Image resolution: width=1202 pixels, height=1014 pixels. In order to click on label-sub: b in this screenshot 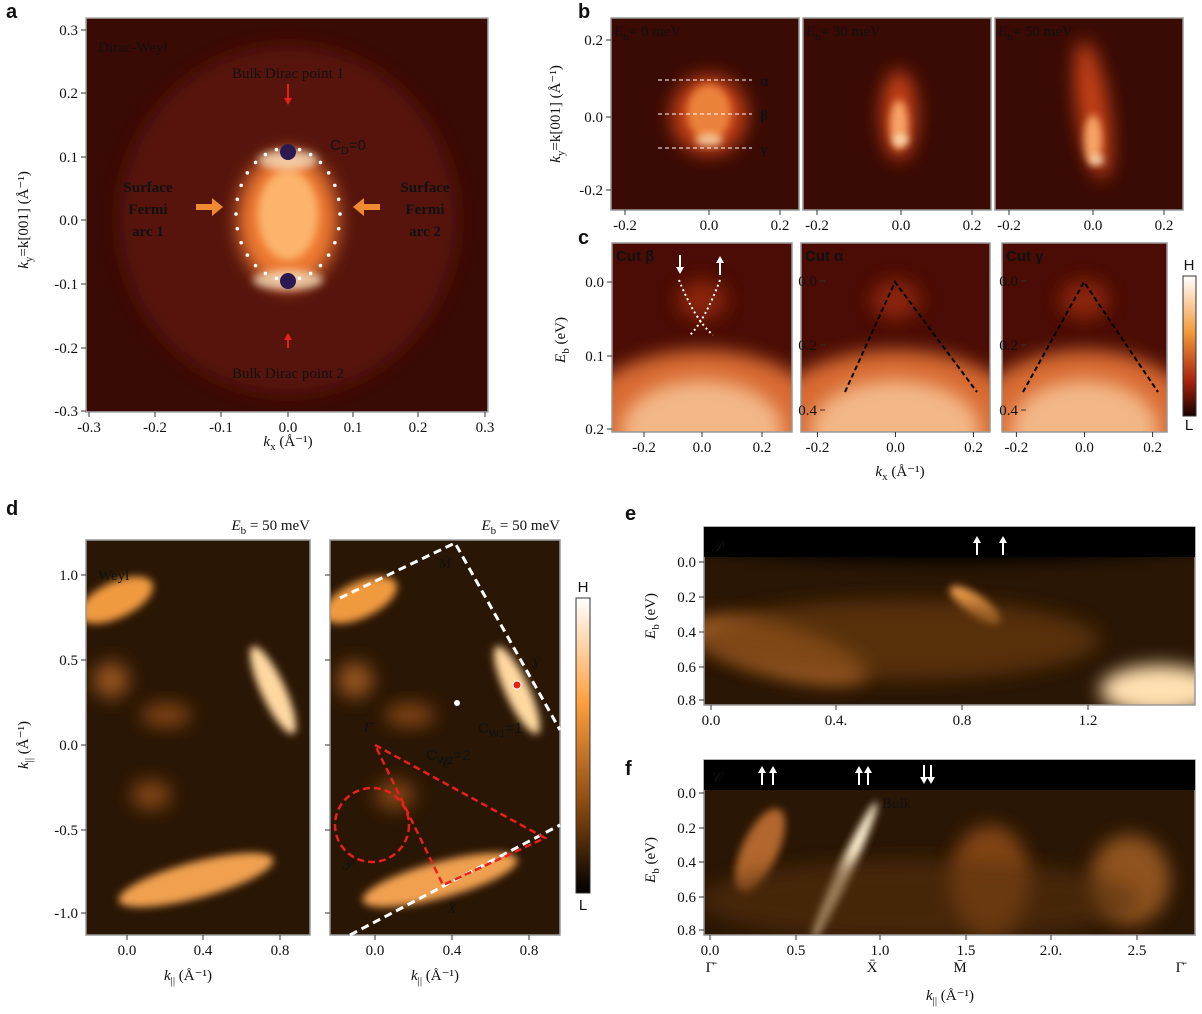, I will do `click(244, 531)`.